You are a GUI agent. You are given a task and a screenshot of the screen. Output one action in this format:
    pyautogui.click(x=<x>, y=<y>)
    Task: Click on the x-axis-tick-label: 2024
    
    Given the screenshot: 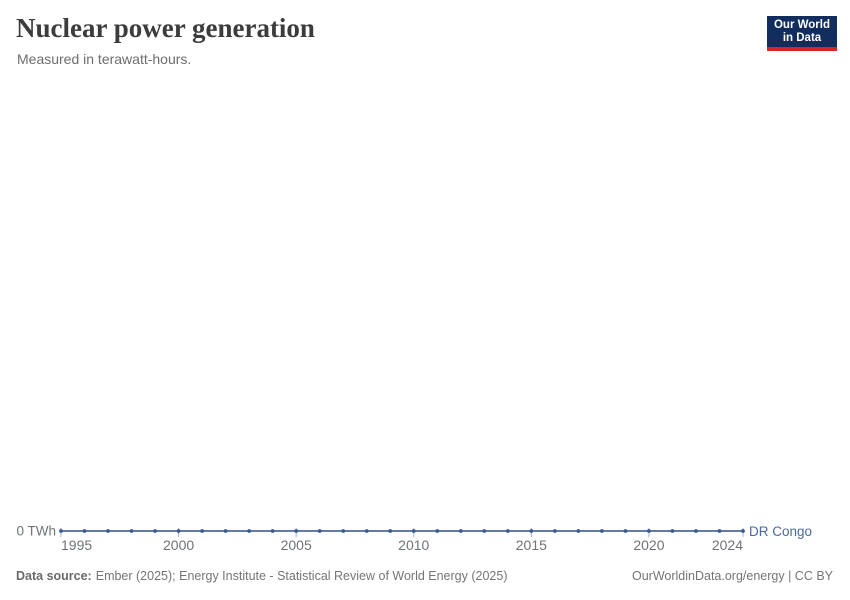 What is the action you would take?
    pyautogui.click(x=727, y=545)
    